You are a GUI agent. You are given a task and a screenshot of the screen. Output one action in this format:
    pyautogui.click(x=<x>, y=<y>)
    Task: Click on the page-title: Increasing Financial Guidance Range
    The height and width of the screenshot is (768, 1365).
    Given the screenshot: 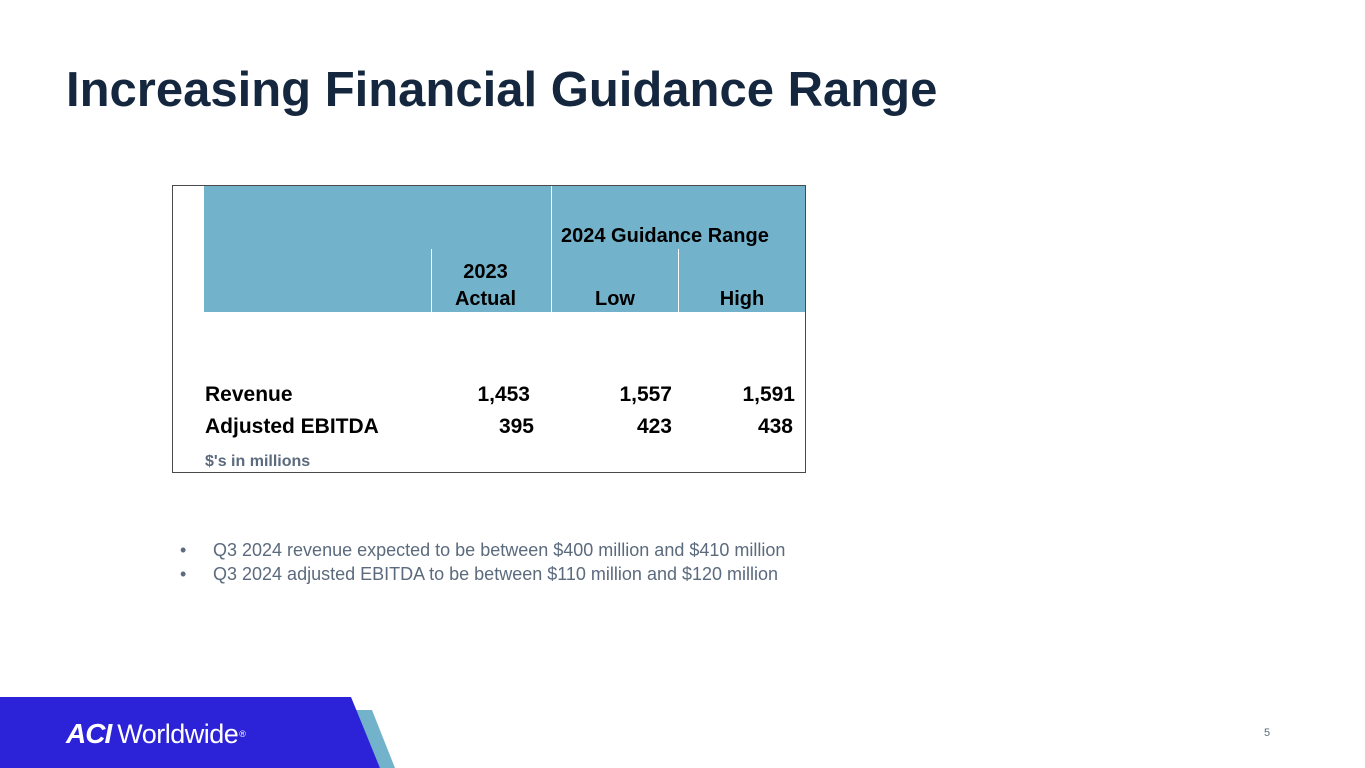 What is the action you would take?
    pyautogui.click(x=502, y=90)
    